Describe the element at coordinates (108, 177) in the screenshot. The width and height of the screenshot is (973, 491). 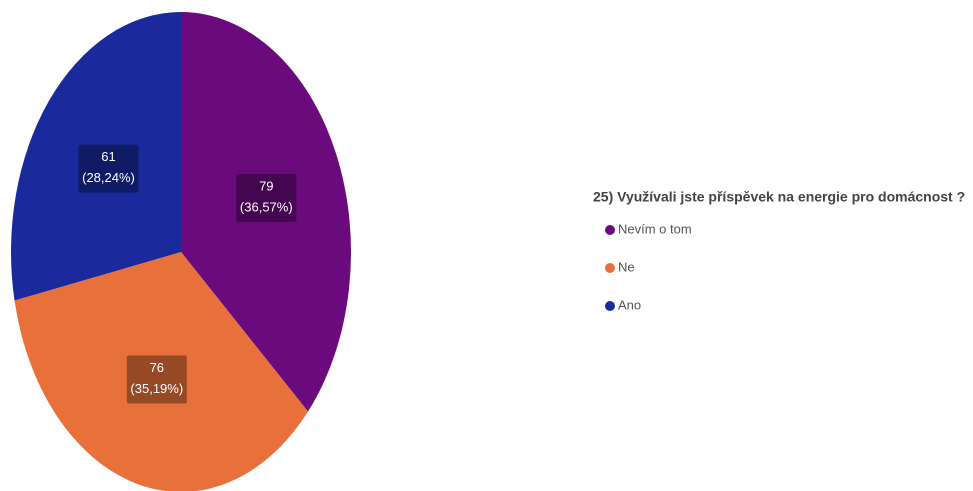
I see `share-label: (28,24%)` at that location.